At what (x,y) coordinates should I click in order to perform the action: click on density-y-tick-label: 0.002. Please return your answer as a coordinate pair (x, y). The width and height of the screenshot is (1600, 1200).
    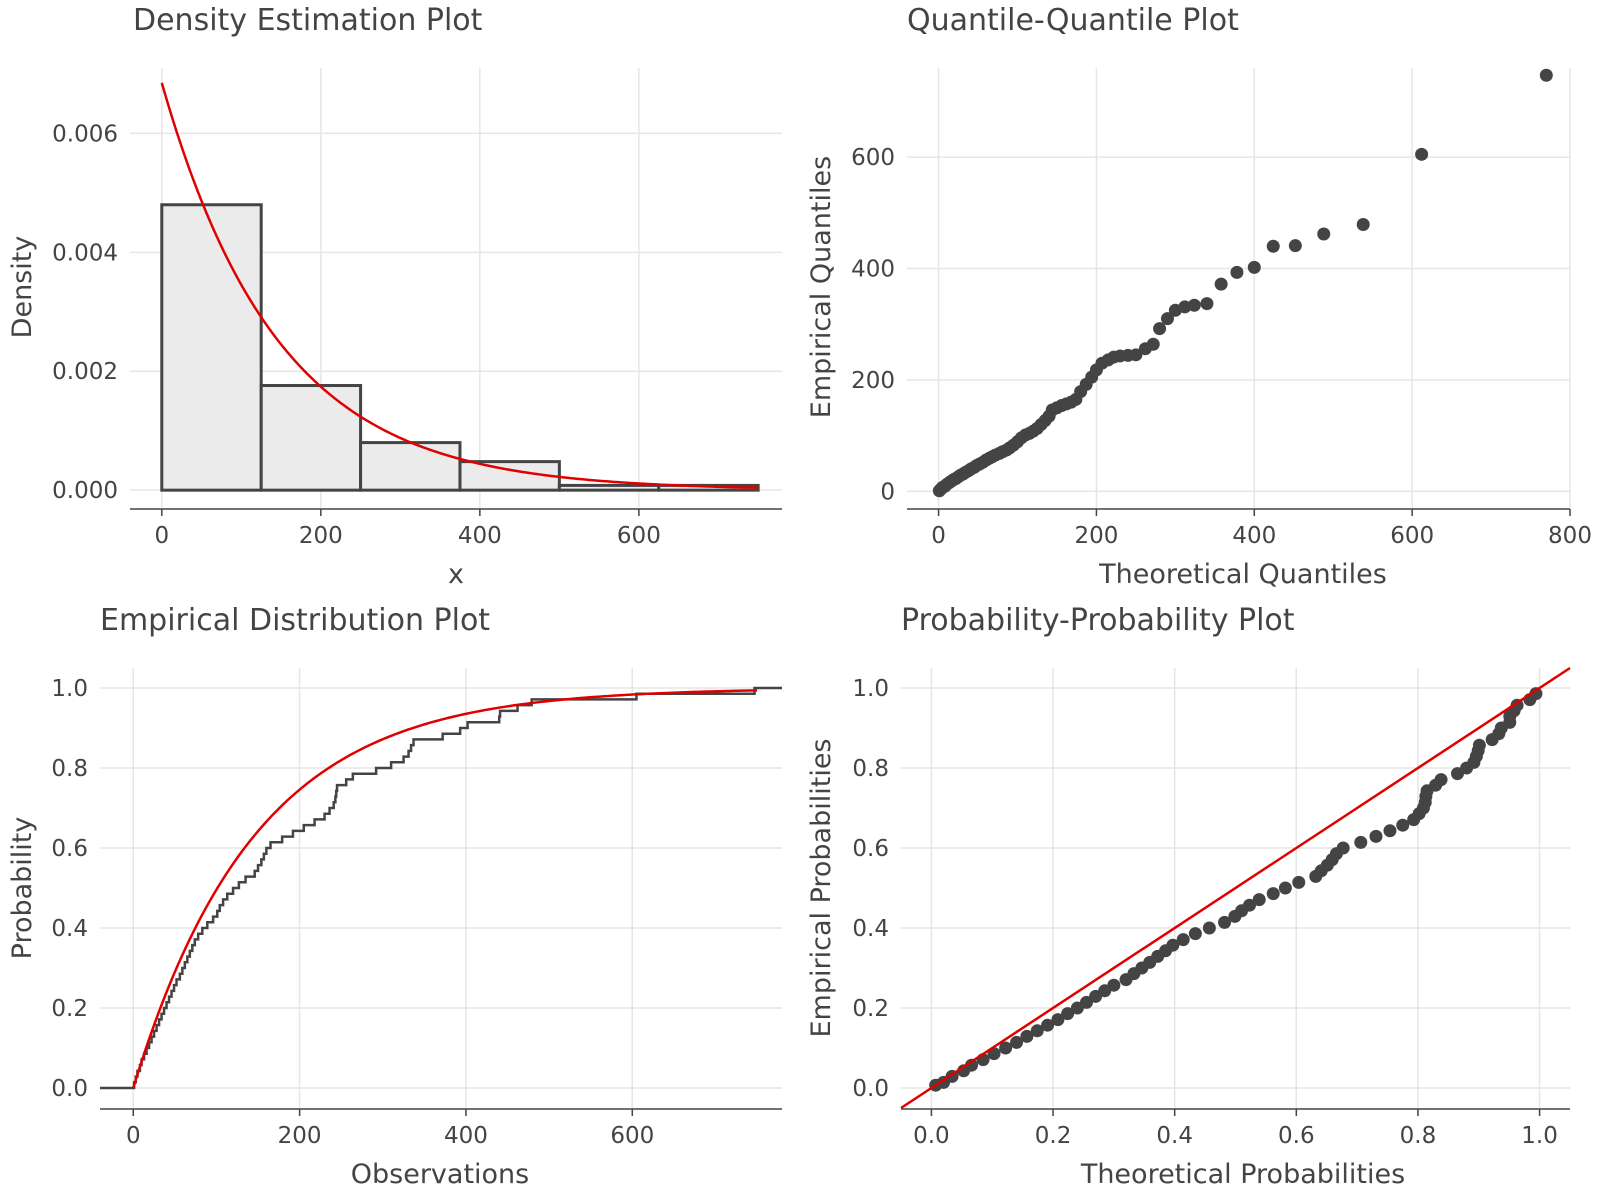
    Looking at the image, I should click on (85, 372).